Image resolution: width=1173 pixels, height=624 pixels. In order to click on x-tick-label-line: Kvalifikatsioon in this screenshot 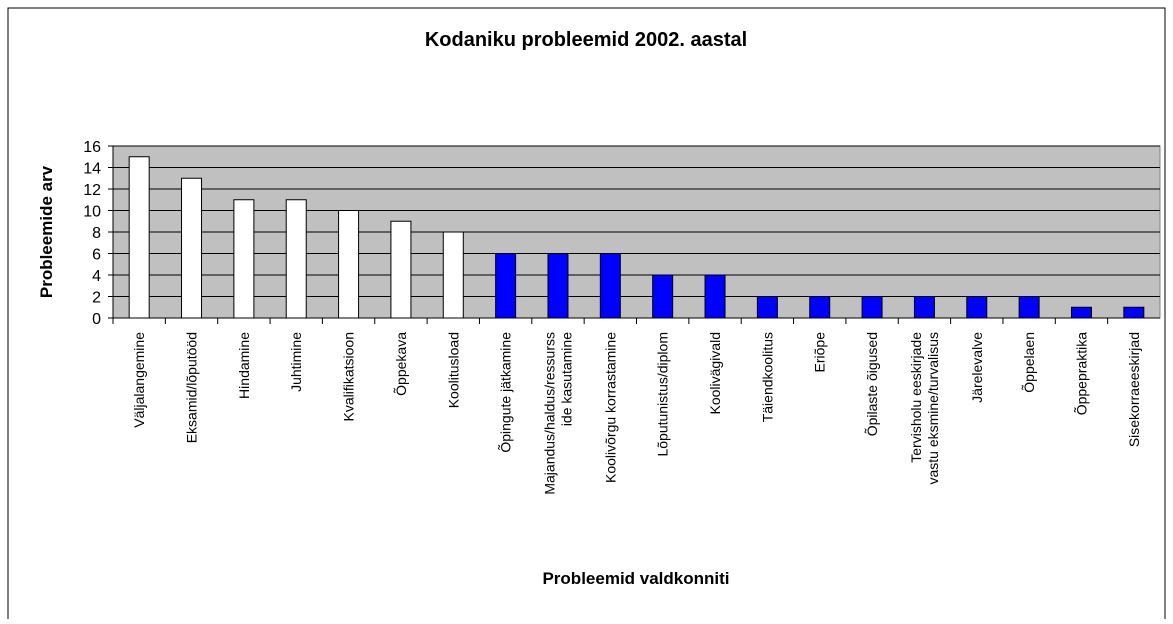, I will do `click(349, 377)`.